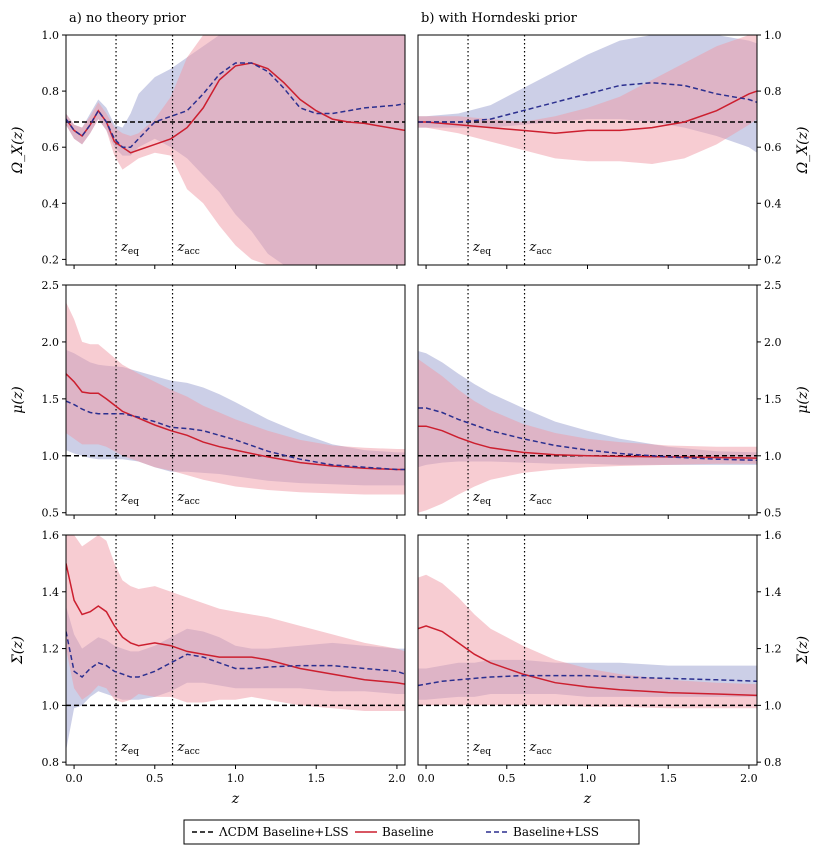 The image size is (823, 855). I want to click on legend-frame, so click(411, 832).